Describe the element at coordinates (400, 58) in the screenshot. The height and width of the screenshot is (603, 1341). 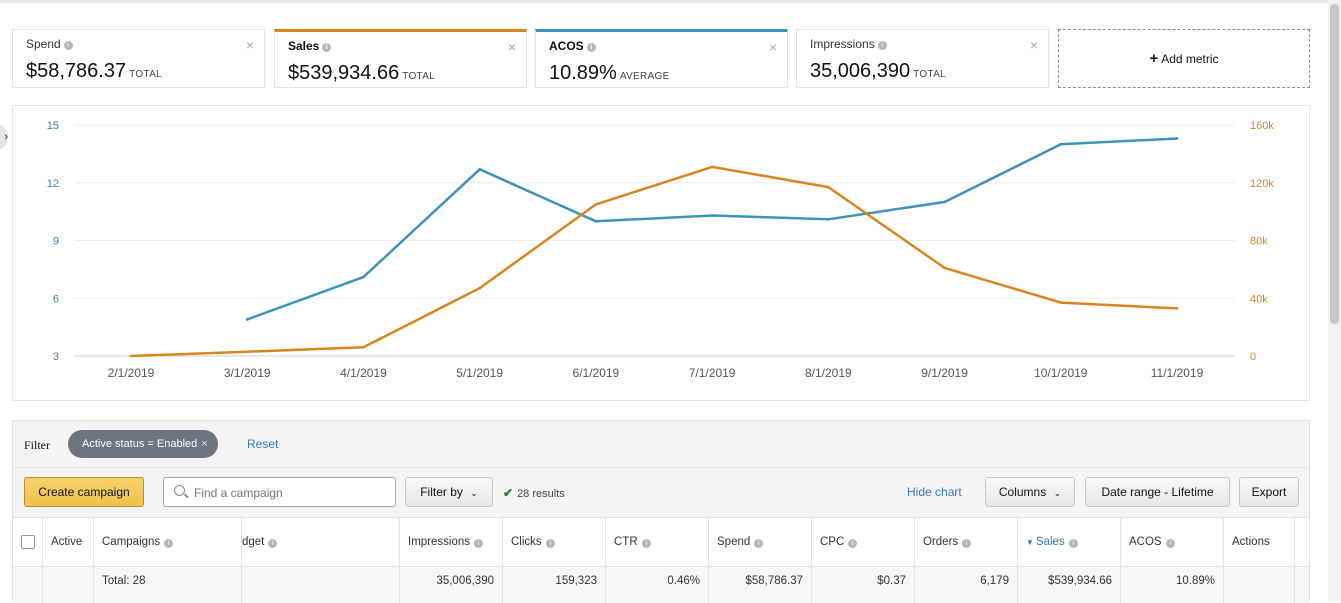
I see `metric-card-sales: Sales i × $539,934.66 TOTAL` at that location.